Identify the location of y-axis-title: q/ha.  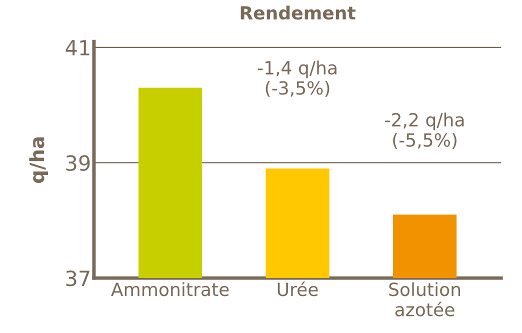
(38, 160).